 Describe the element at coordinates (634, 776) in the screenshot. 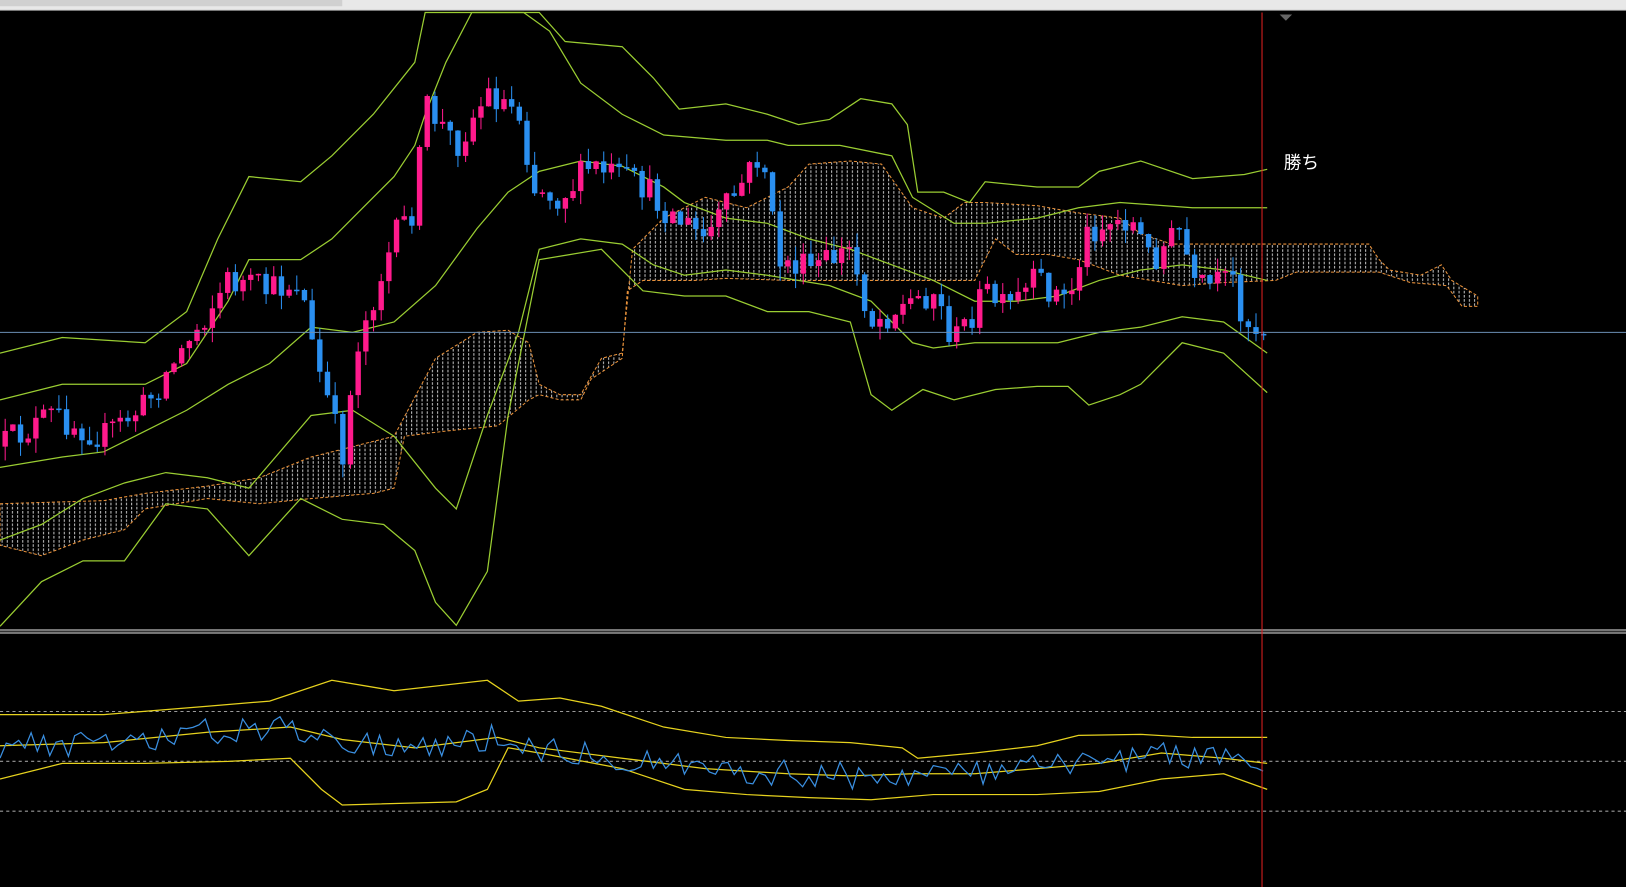

I see `indicator-band-lower` at that location.